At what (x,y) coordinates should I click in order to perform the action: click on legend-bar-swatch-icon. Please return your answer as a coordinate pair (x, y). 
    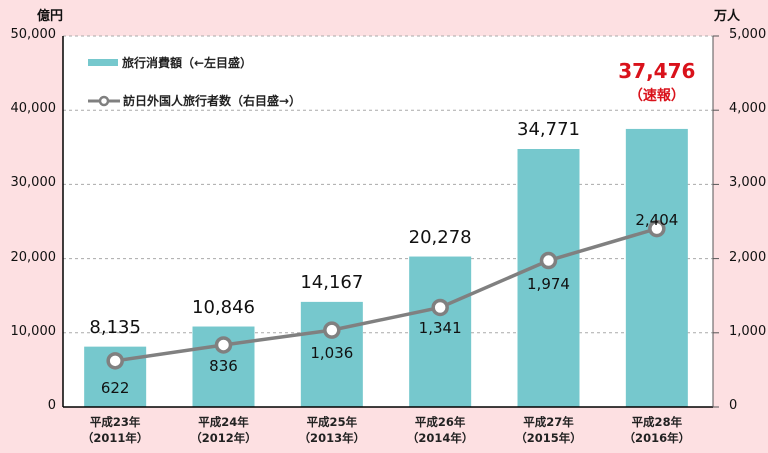
    Looking at the image, I should click on (103, 62).